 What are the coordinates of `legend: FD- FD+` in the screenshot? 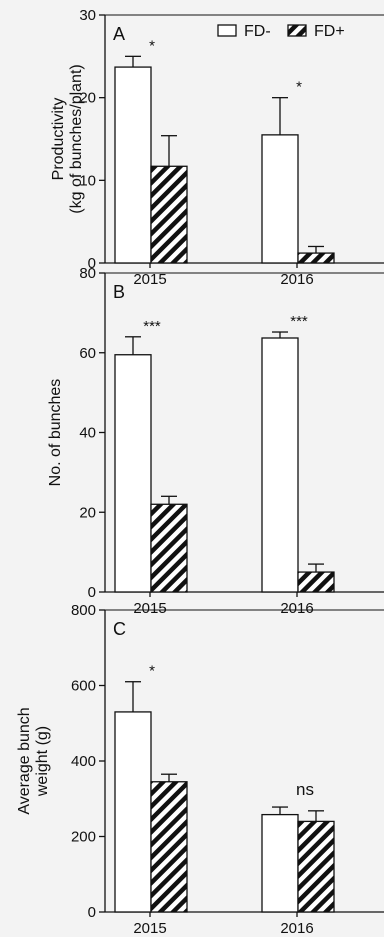 It's located at (281, 31).